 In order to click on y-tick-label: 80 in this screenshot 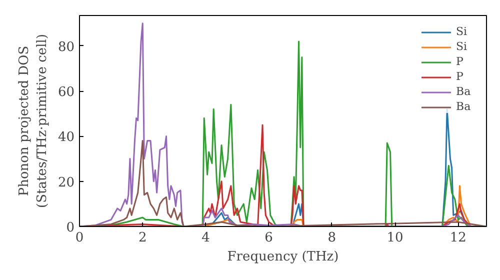, I will do `click(66, 47)`.